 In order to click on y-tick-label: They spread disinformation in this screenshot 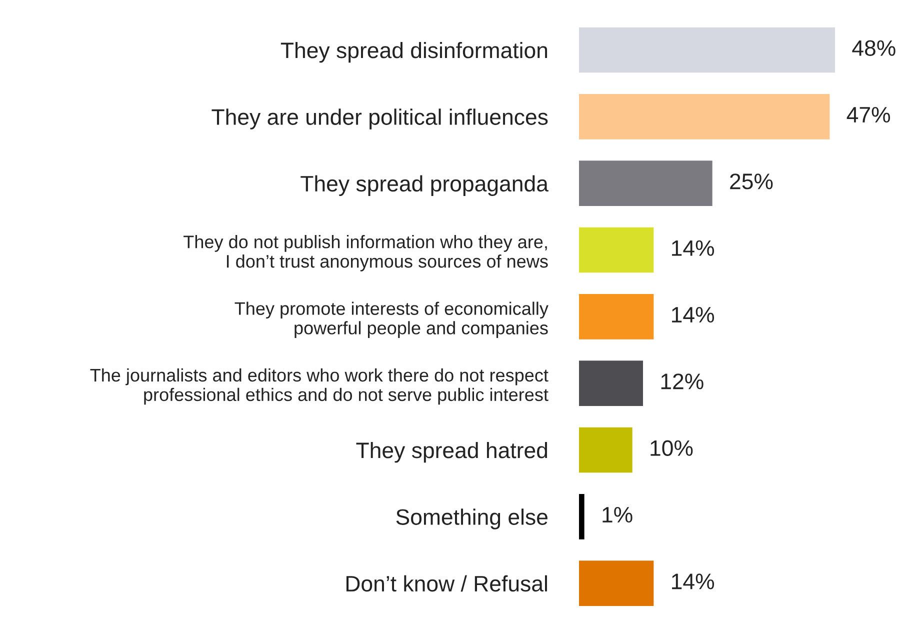, I will do `click(414, 52)`.